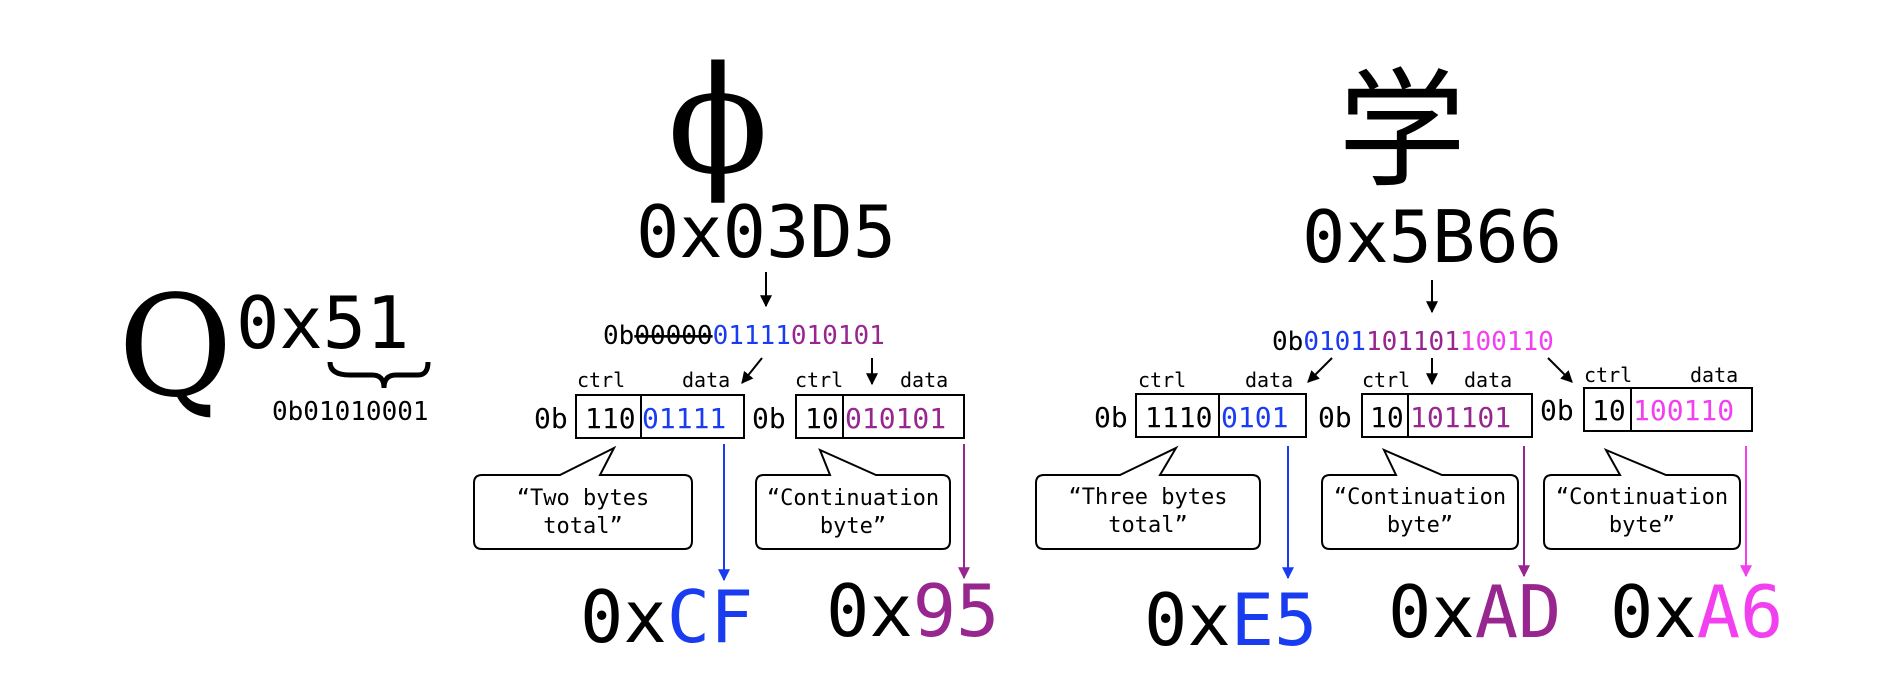  Describe the element at coordinates (710, 617) in the screenshot. I see `phi-byte1-hex-value: CF` at that location.